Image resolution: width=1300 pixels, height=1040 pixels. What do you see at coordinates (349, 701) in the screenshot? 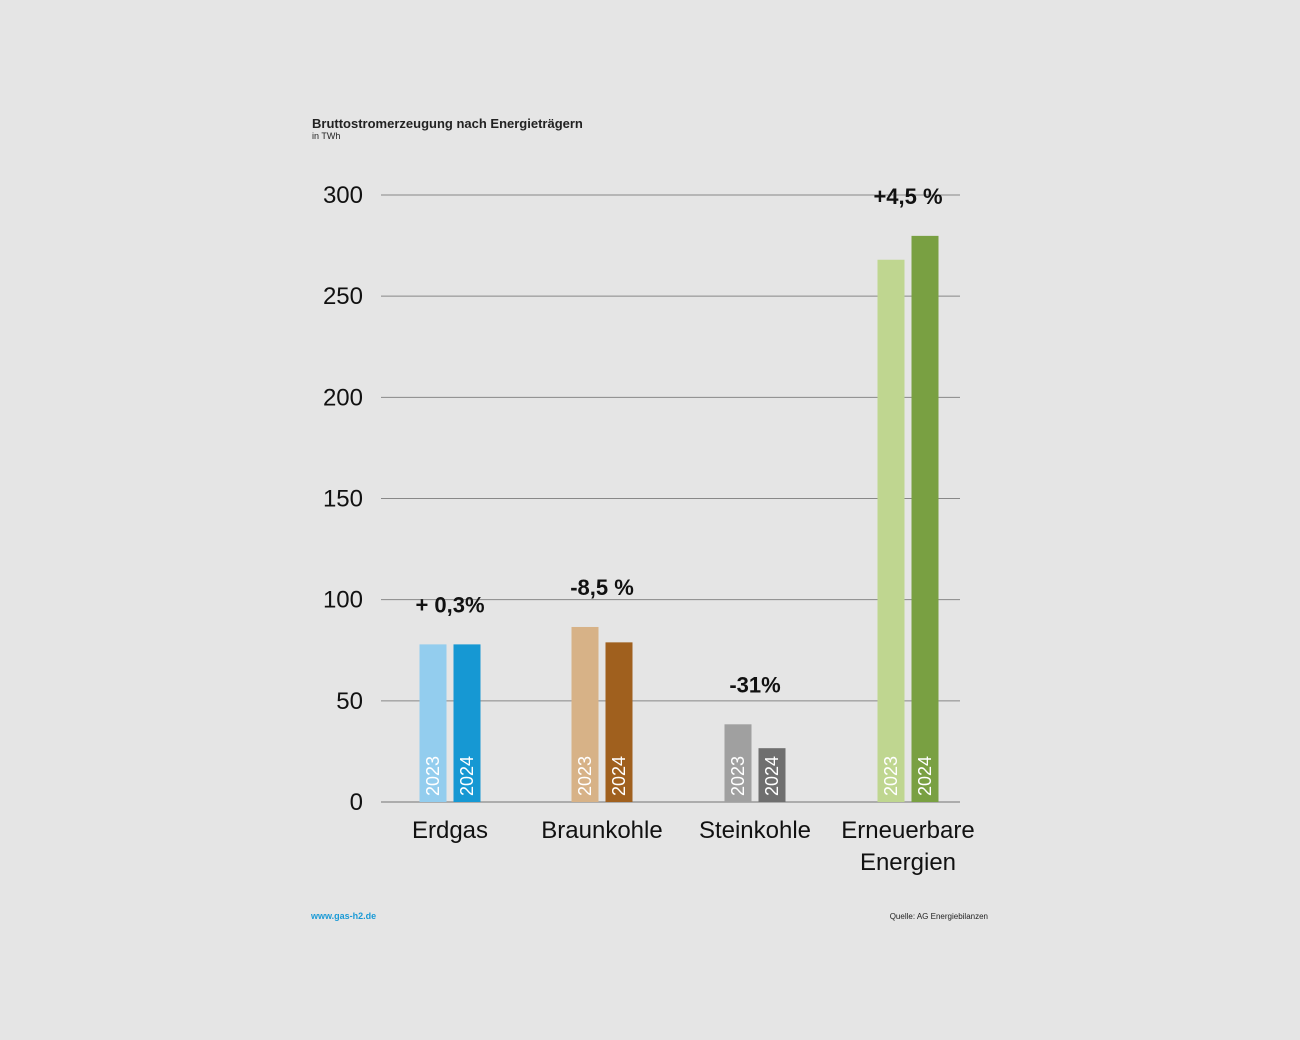
I see `y-tick-label: 50` at bounding box center [349, 701].